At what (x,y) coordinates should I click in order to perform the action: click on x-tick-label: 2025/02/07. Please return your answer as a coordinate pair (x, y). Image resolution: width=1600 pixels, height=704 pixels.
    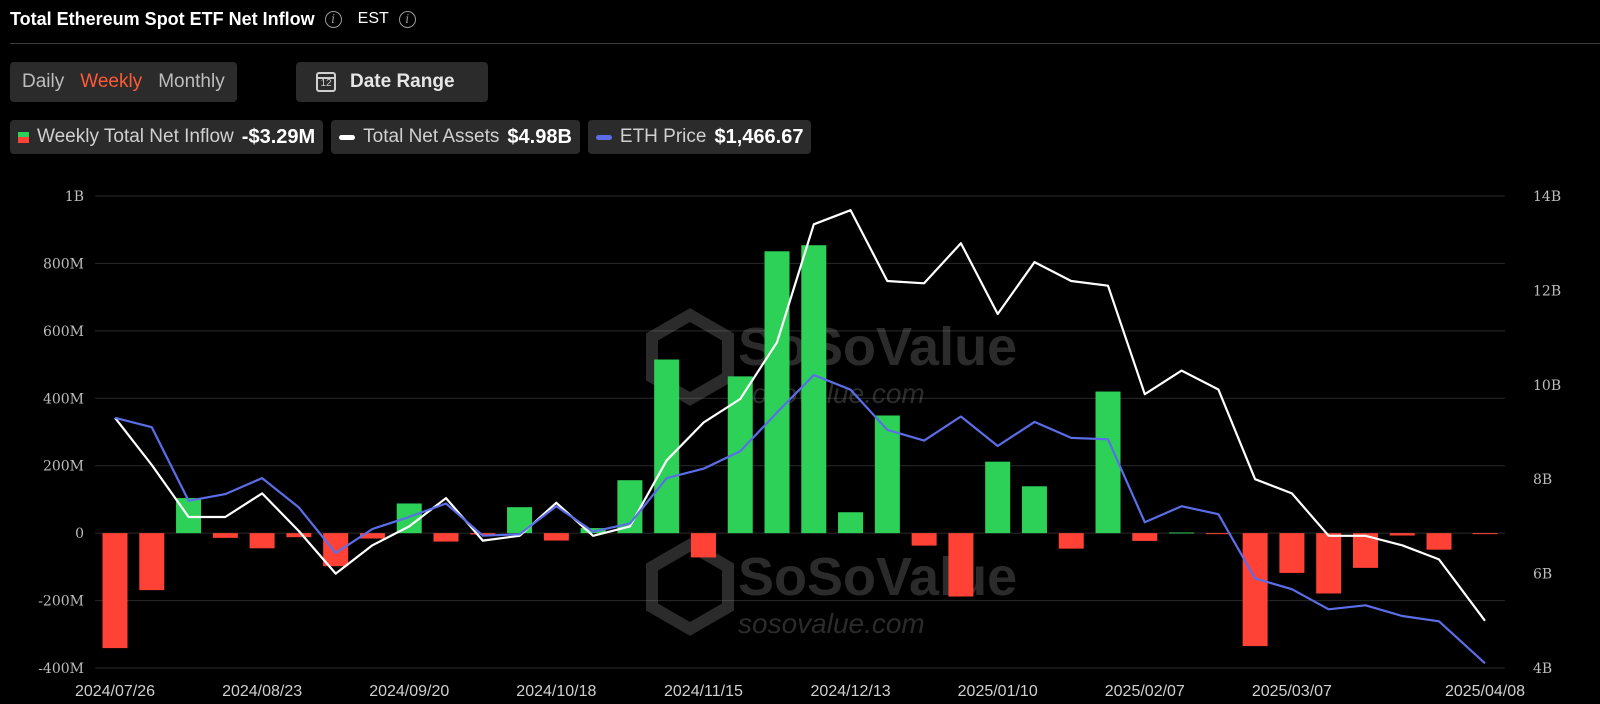
    Looking at the image, I should click on (1145, 691).